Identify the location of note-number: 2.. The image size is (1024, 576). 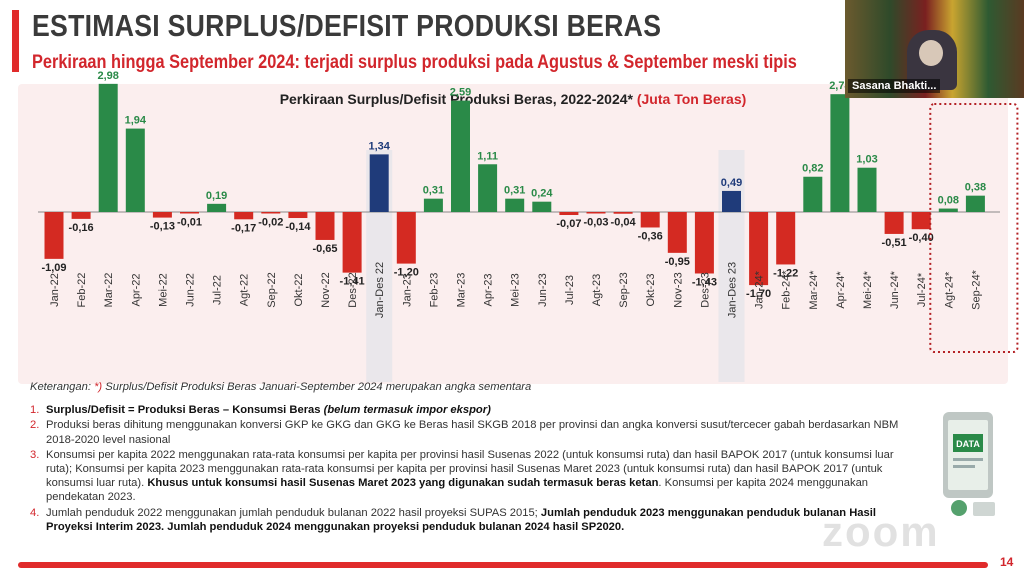
(35, 425).